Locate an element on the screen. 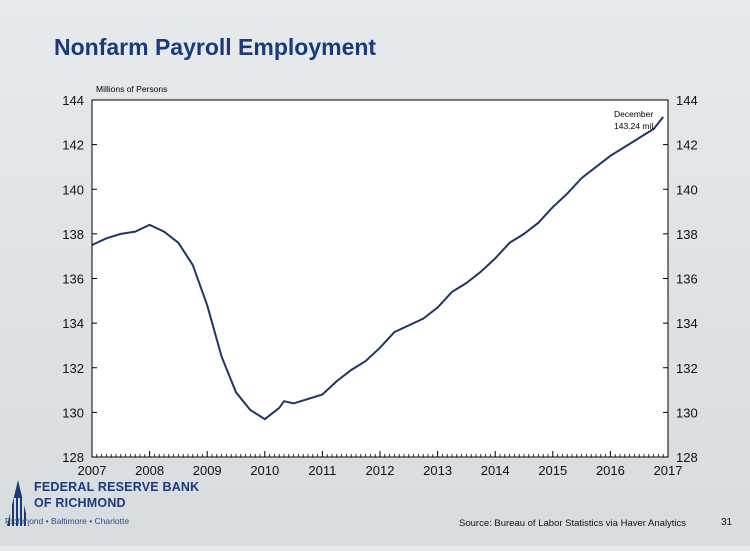 The width and height of the screenshot is (750, 551). x-tick-label: 2007 is located at coordinates (92, 470).